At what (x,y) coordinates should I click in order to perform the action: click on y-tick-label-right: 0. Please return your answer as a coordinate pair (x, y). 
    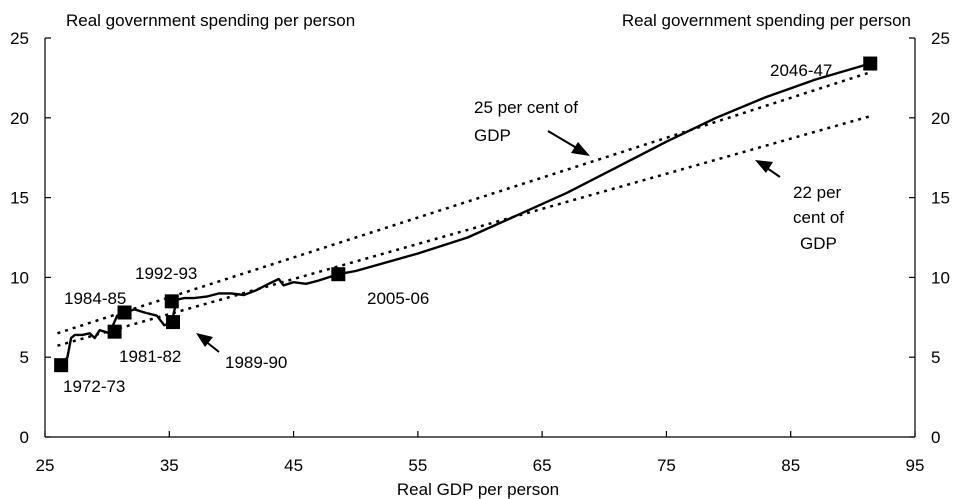
    Looking at the image, I should click on (935, 437).